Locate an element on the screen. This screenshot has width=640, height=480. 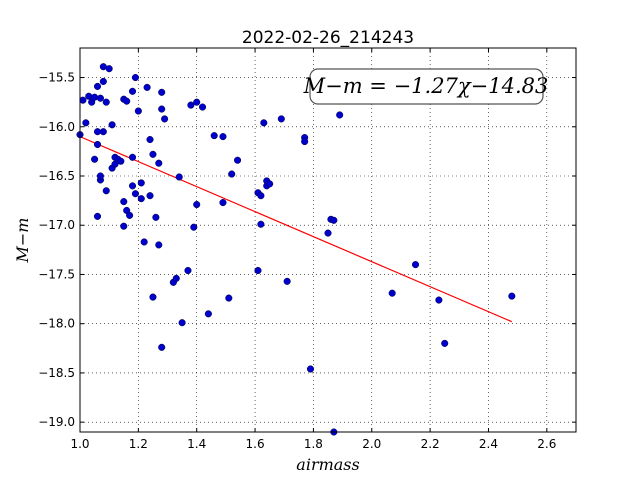
x-tick-label: 2.6 is located at coordinates (546, 444).